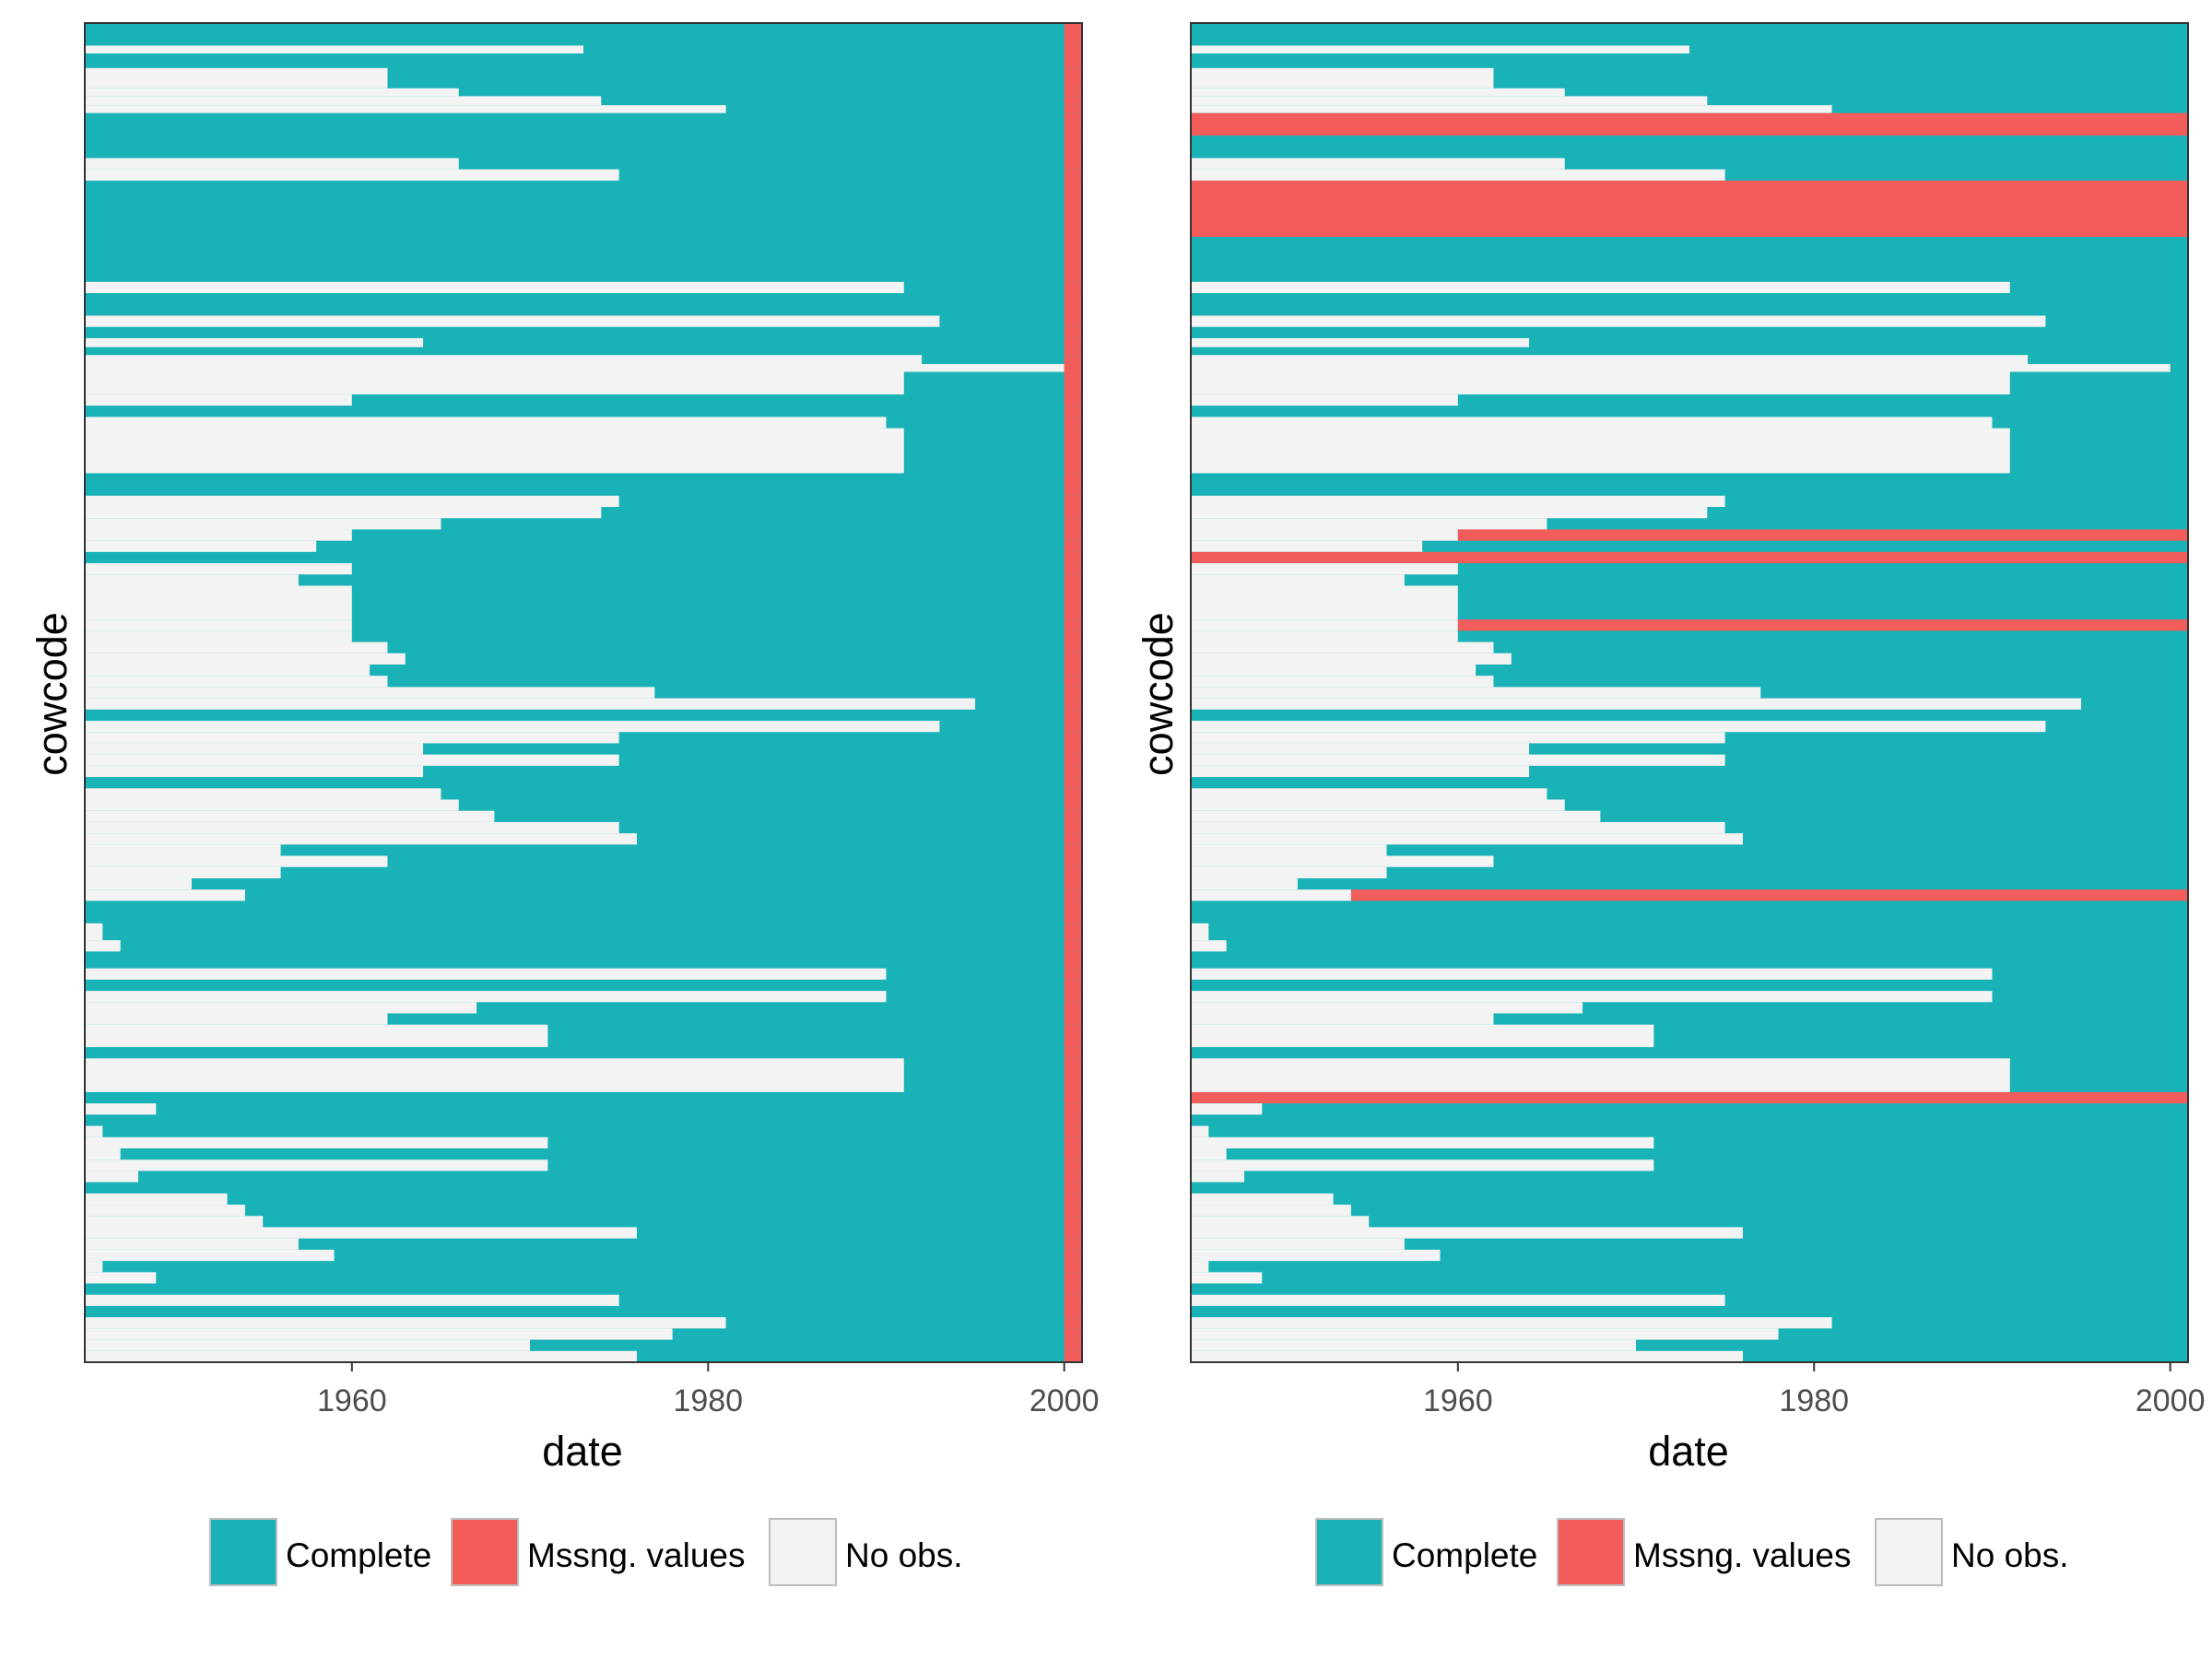 Image resolution: width=2212 pixels, height=1659 pixels. What do you see at coordinates (1158, 694) in the screenshot?
I see `y-axis-title-right: cowcode` at bounding box center [1158, 694].